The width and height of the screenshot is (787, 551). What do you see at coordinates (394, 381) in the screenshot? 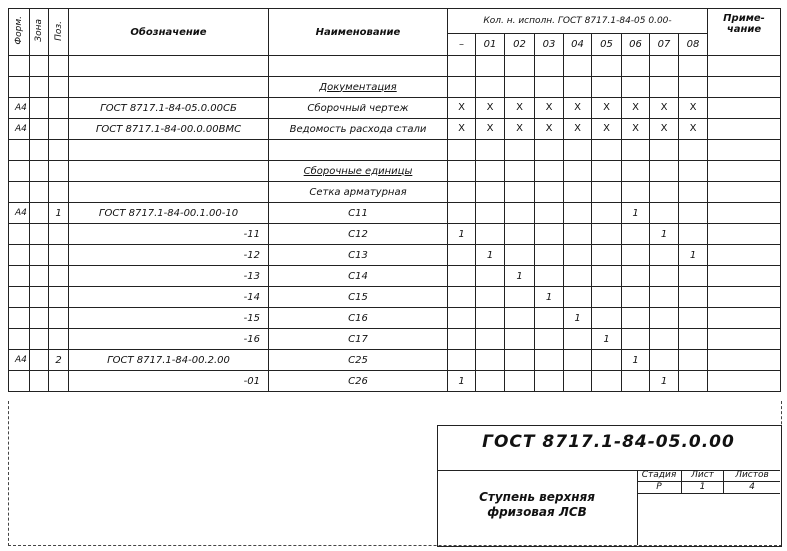
I see `table-row: -01 С26 1 1` at bounding box center [394, 381].